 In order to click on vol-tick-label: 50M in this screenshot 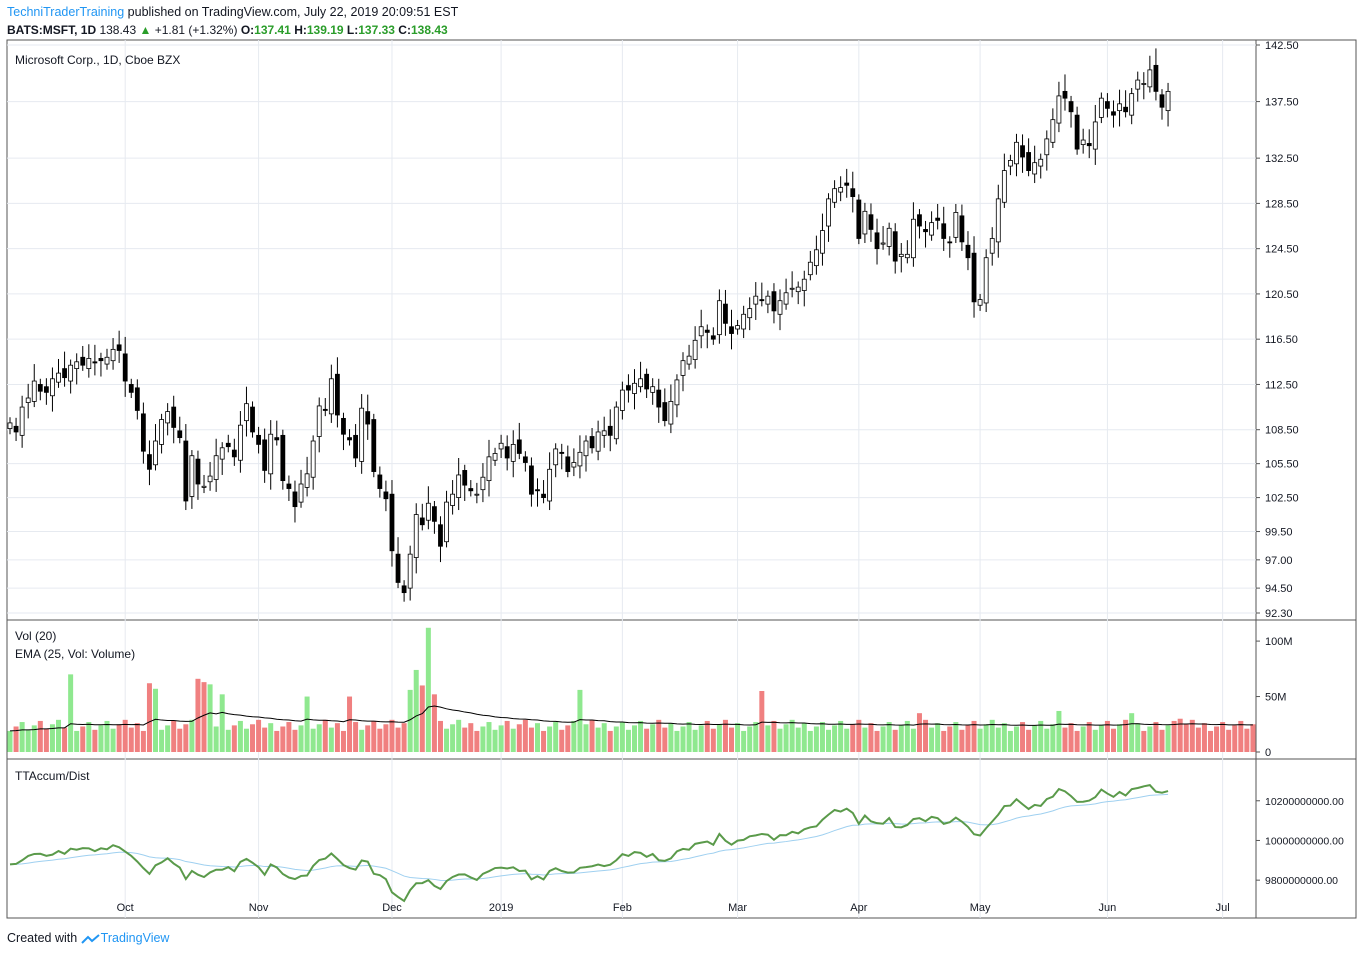, I will do `click(1275, 698)`.